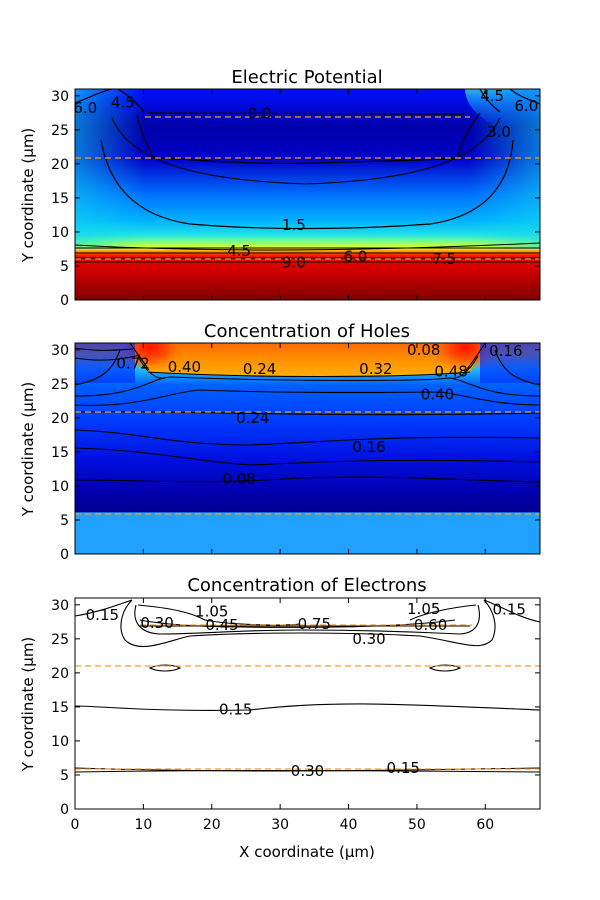  I want to click on x-tick-label: 10, so click(143, 825).